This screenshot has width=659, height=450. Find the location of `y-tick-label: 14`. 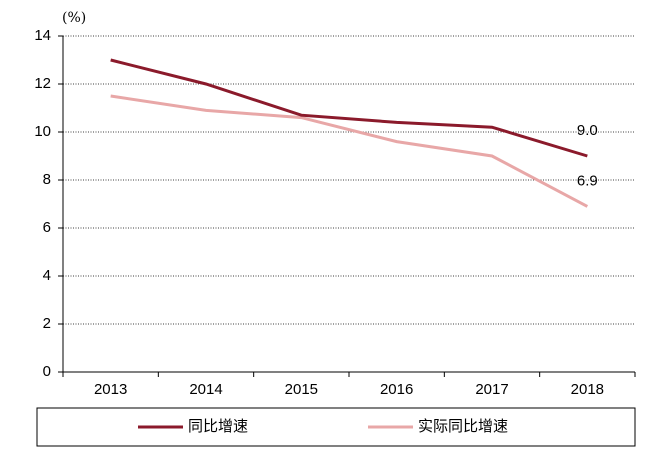

y-tick-label: 14 is located at coordinates (42, 35).